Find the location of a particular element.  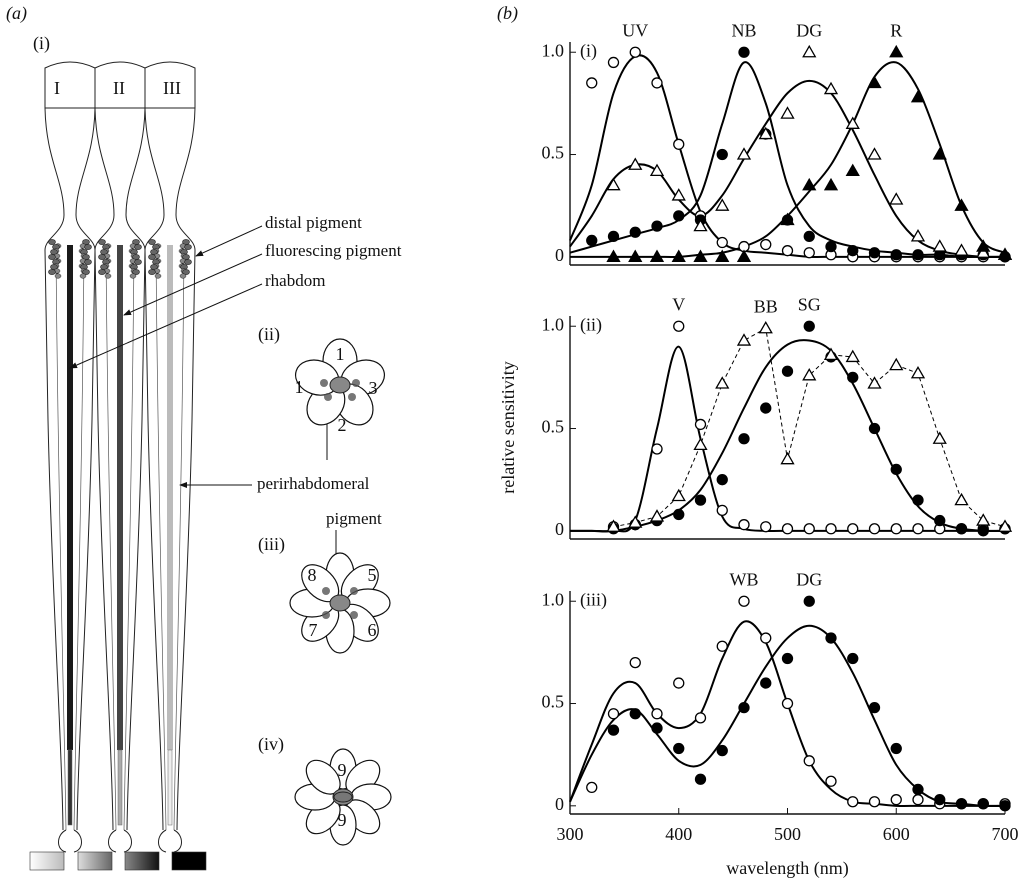

cell-number: 5 is located at coordinates (372, 575).